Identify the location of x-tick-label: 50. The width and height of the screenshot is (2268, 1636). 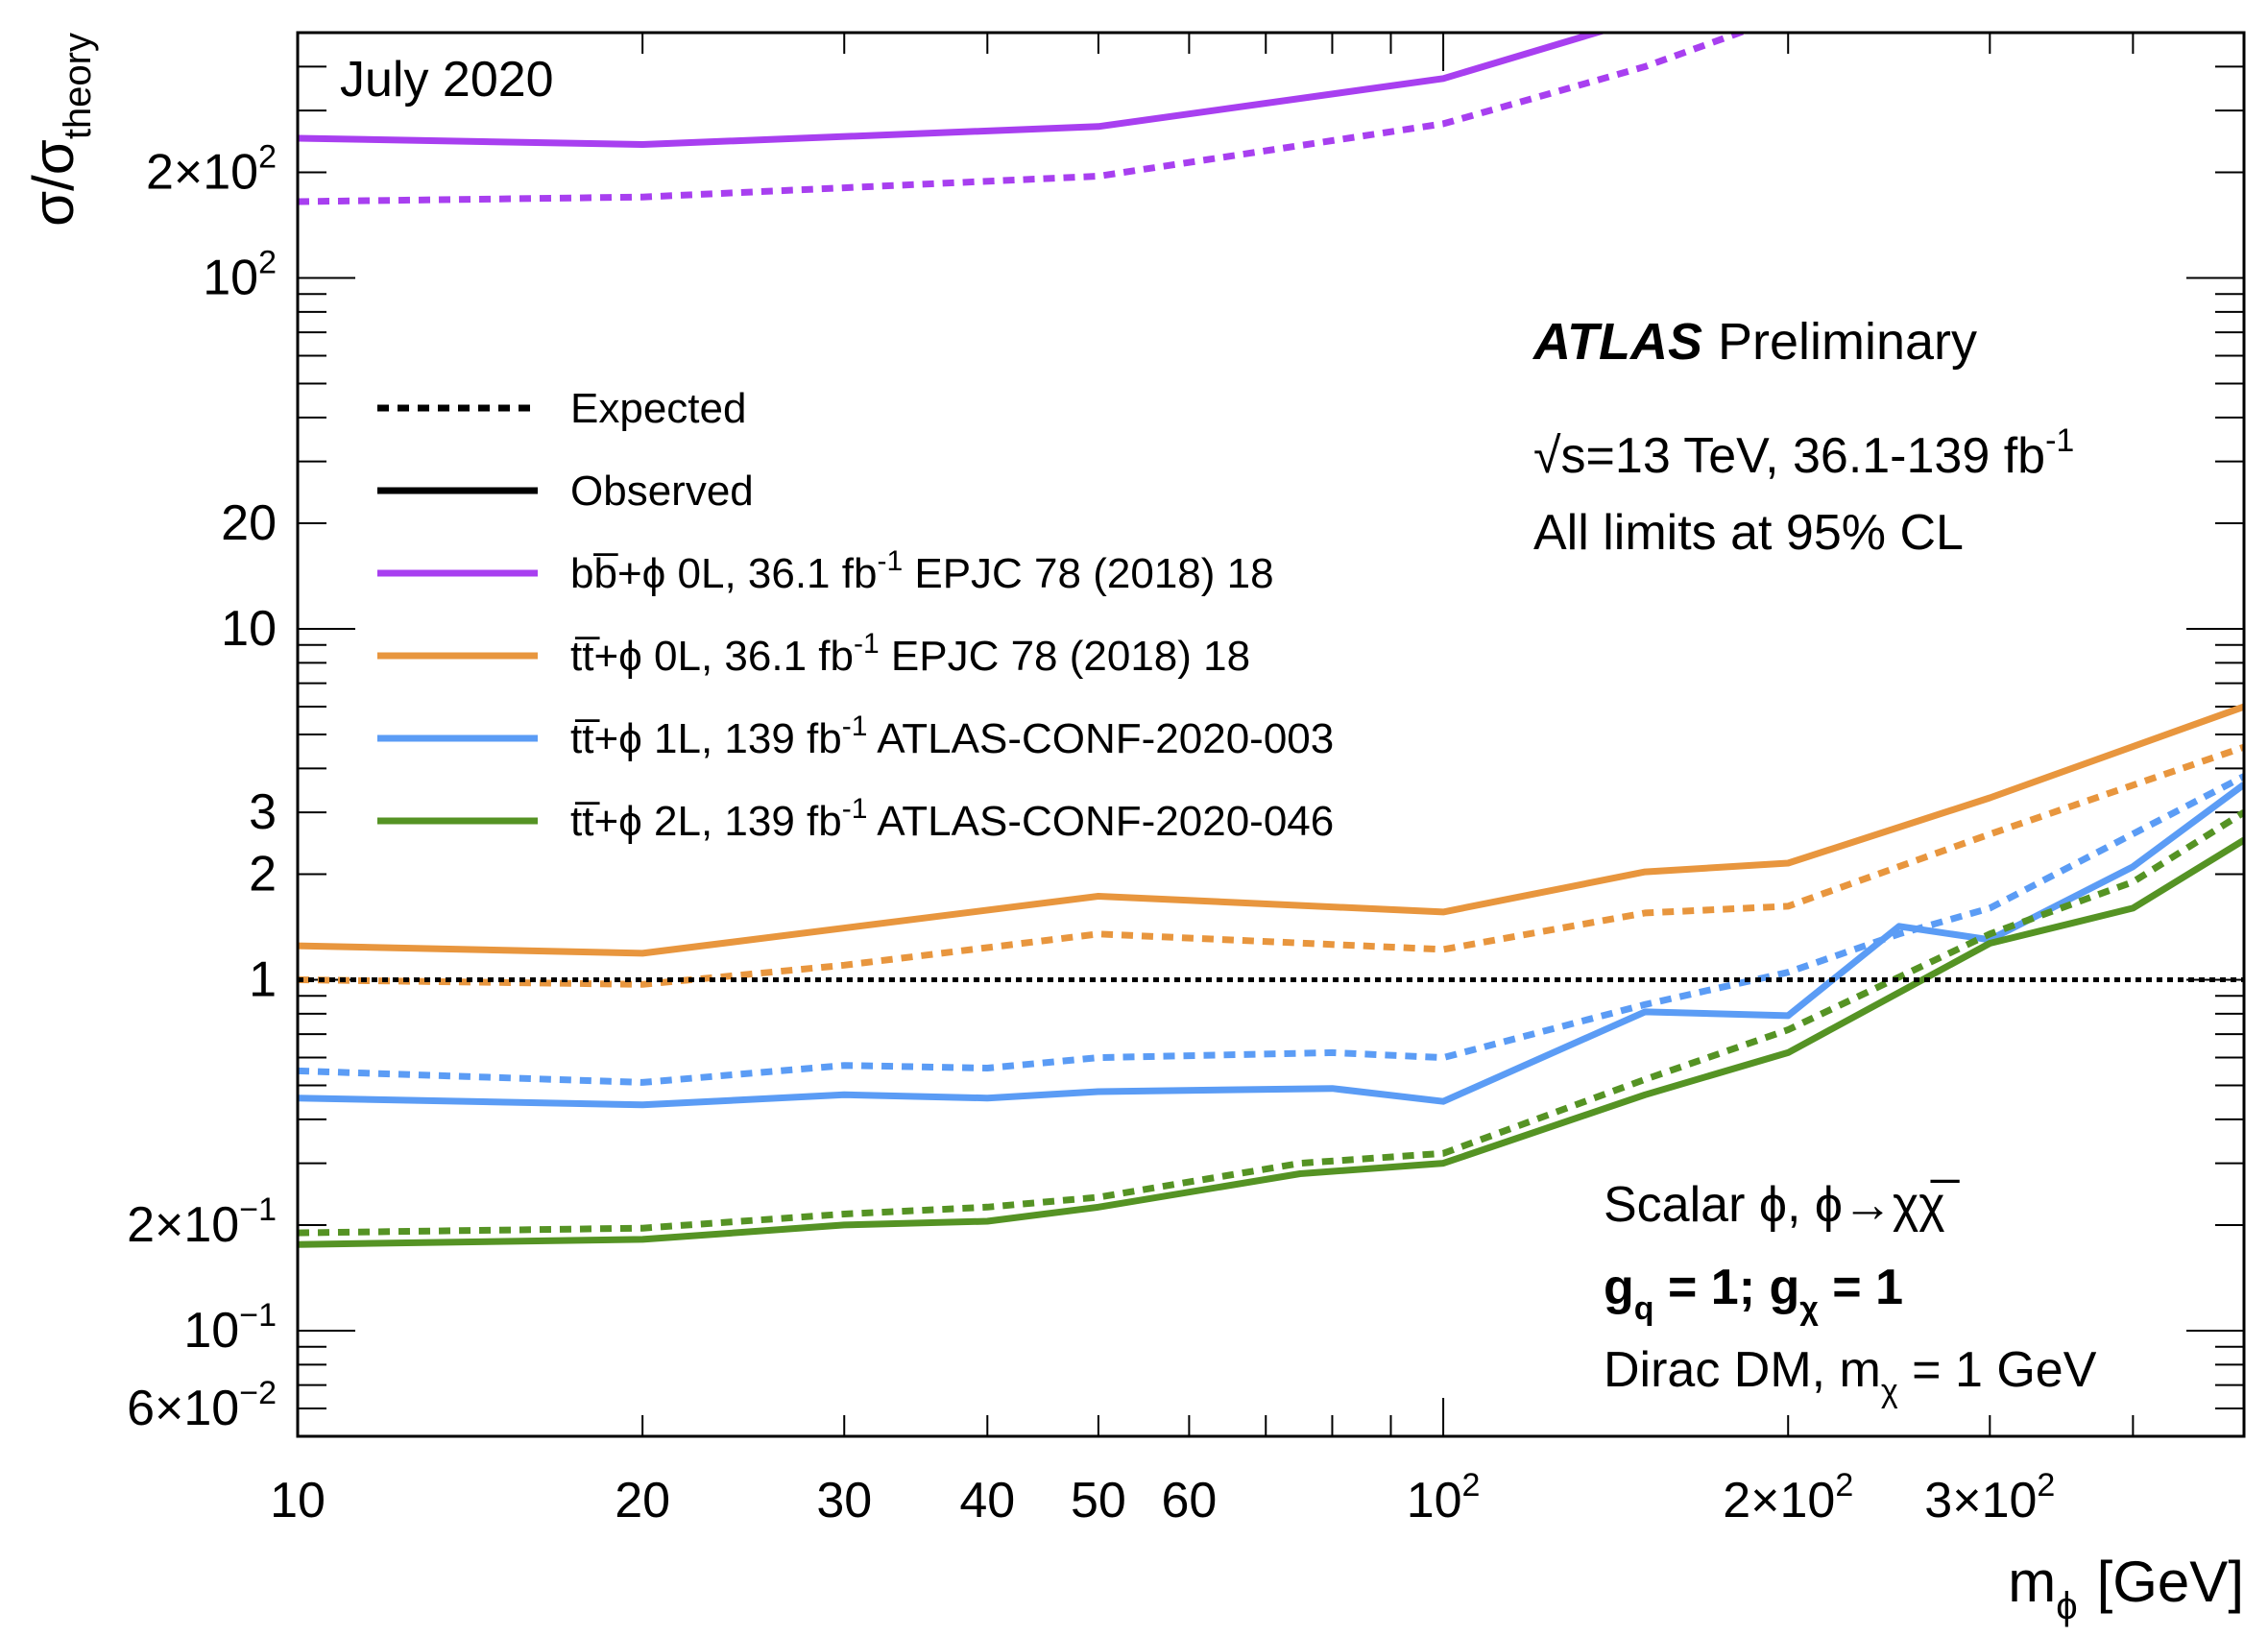
(1098, 1500).